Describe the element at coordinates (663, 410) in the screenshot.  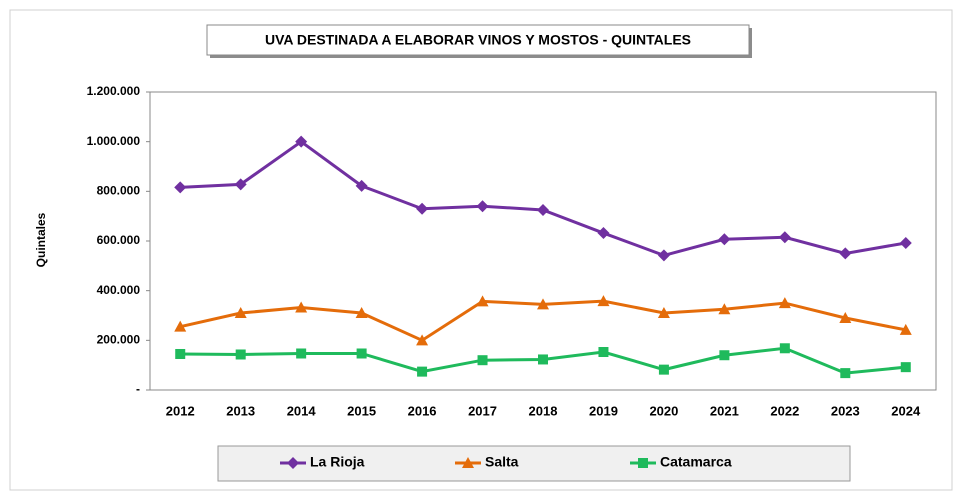
I see `x-tick-label: 2020` at that location.